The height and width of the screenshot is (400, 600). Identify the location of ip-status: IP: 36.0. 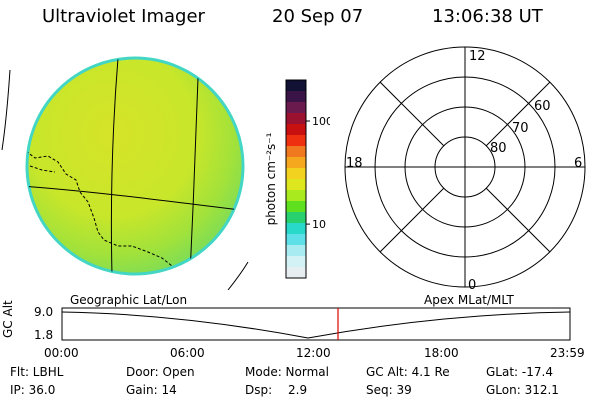
(33, 390).